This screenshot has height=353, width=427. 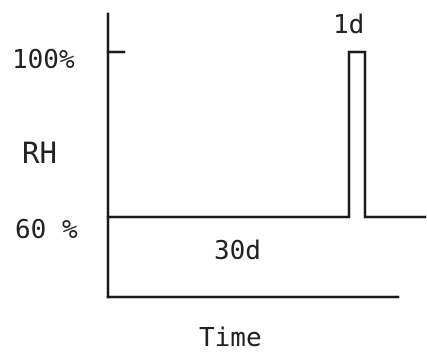 I want to click on y-tick-label-low: 60 %, so click(x=46, y=230).